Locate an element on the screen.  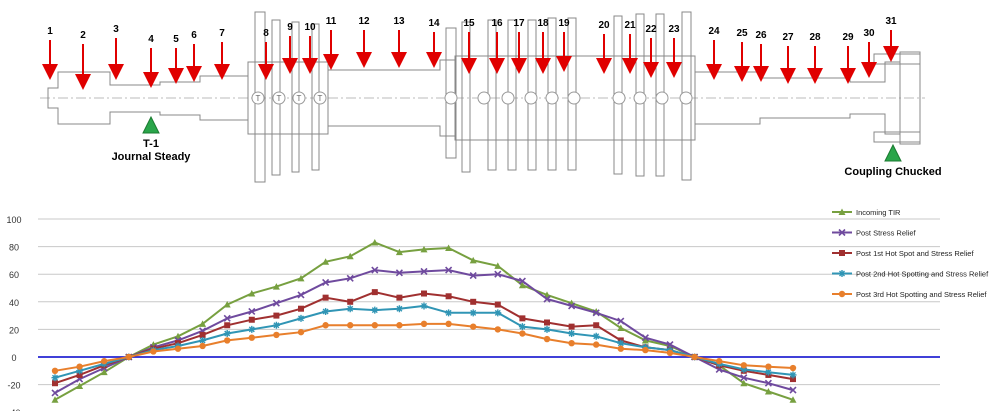
legend-label: Post 1st Hot Spot and Stress Relief is located at coordinates (915, 253).